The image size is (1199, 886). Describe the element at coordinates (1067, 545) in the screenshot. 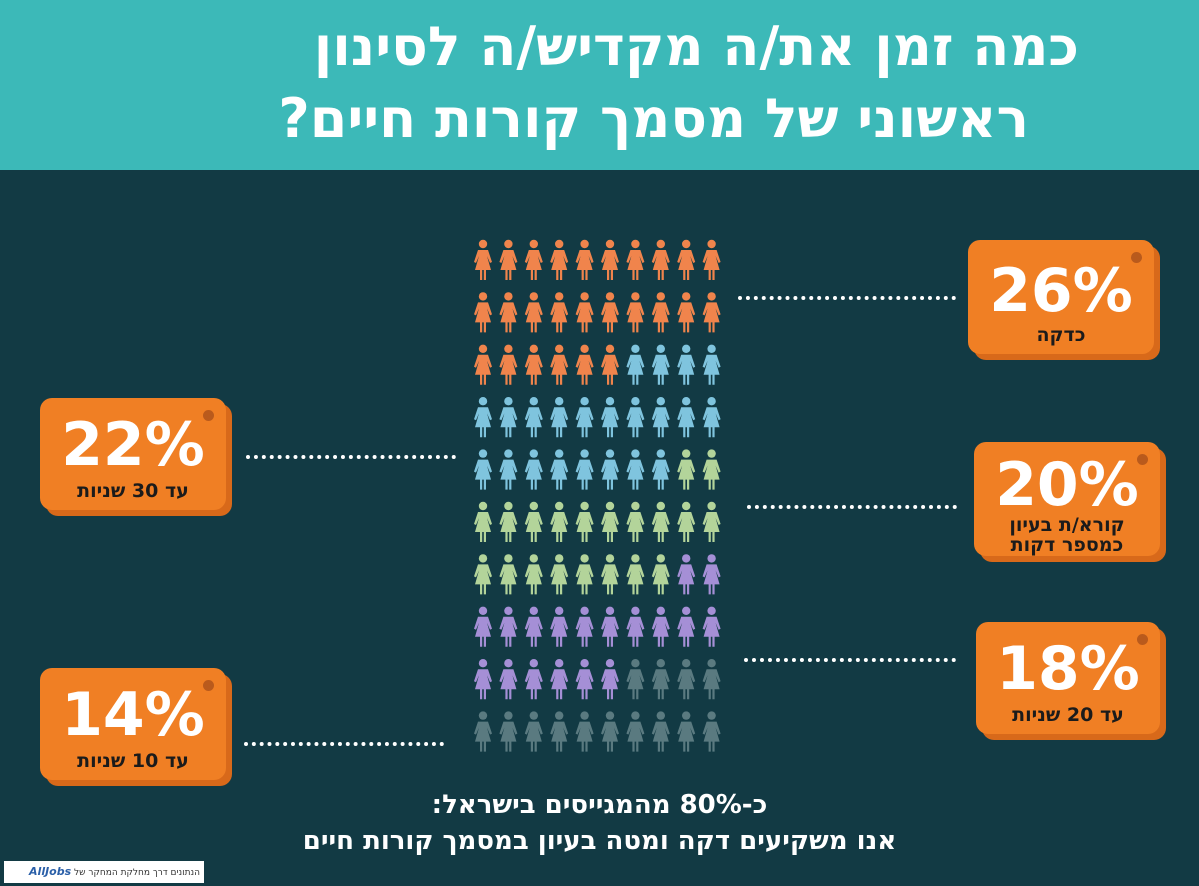

I see `tag-label: כמספר דקות` at that location.